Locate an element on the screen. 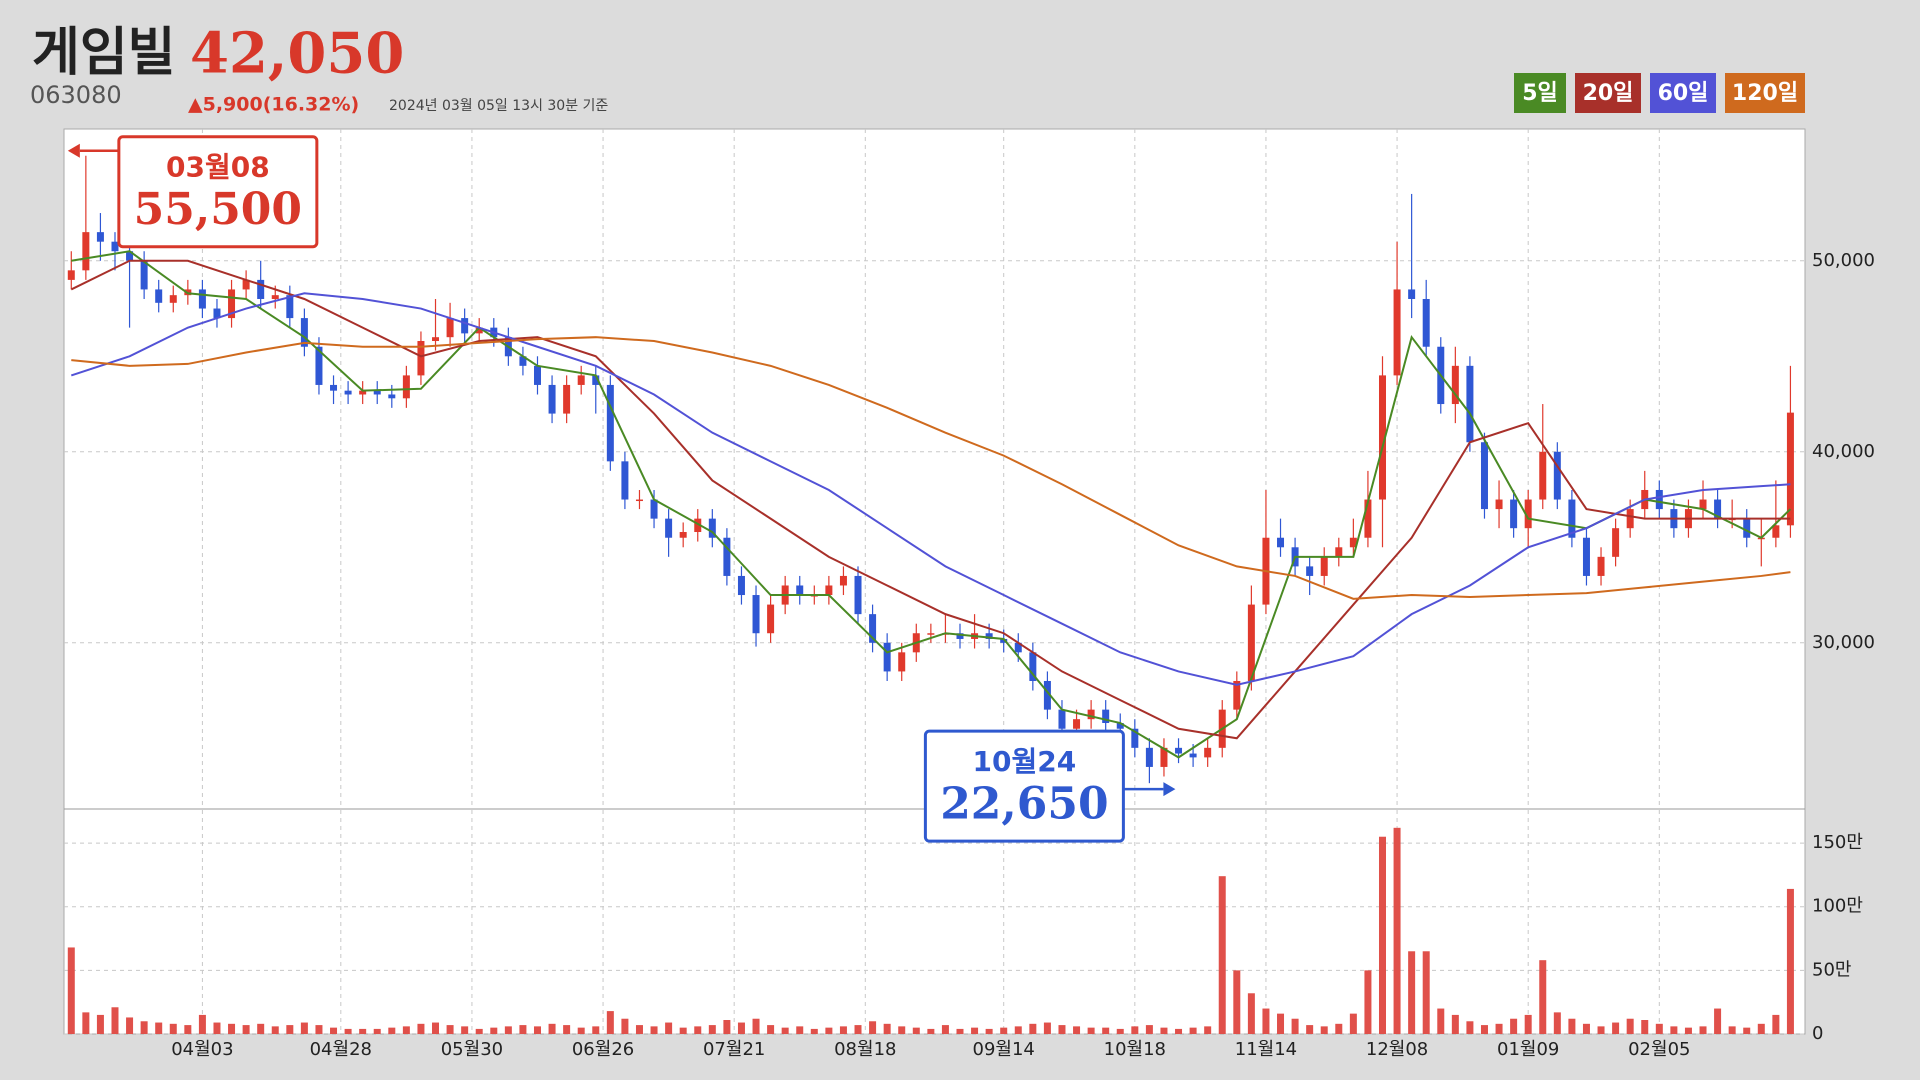  y2-tick-label: 100만 is located at coordinates (1837, 906).